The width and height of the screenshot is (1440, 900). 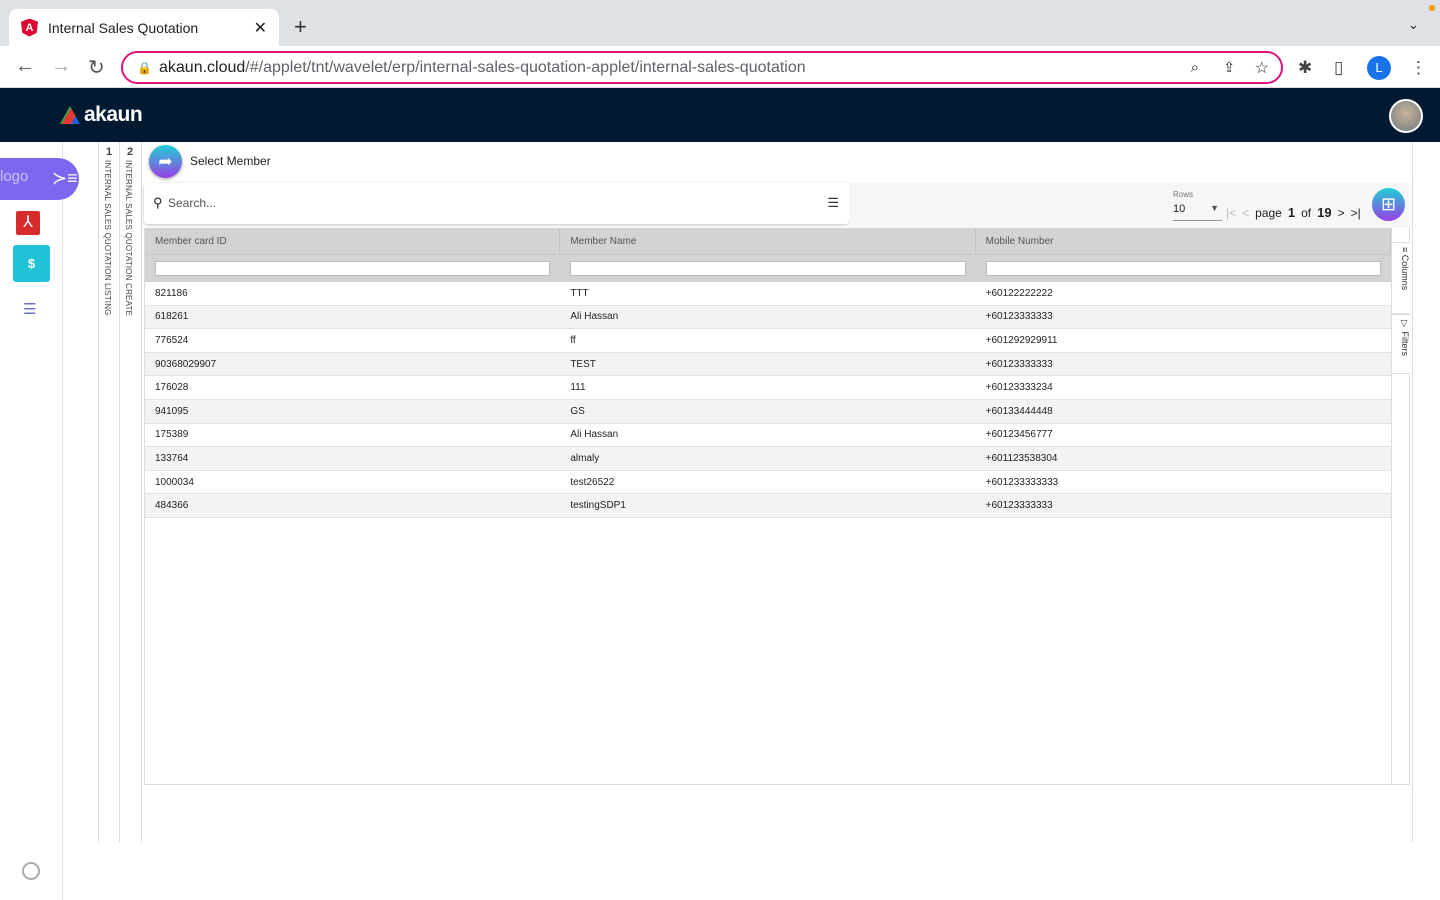 I want to click on filter-row, so click(x=768, y=268).